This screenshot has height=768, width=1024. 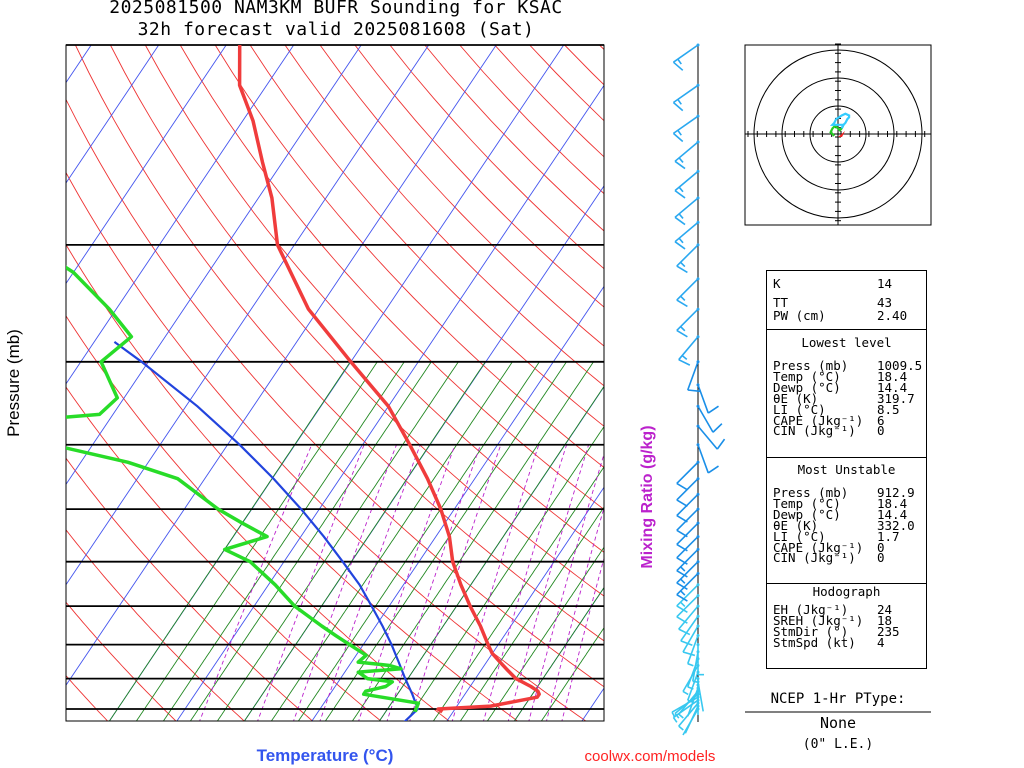 What do you see at coordinates (807, 376) in the screenshot?
I see `stat-label: Temp (°C)` at bounding box center [807, 376].